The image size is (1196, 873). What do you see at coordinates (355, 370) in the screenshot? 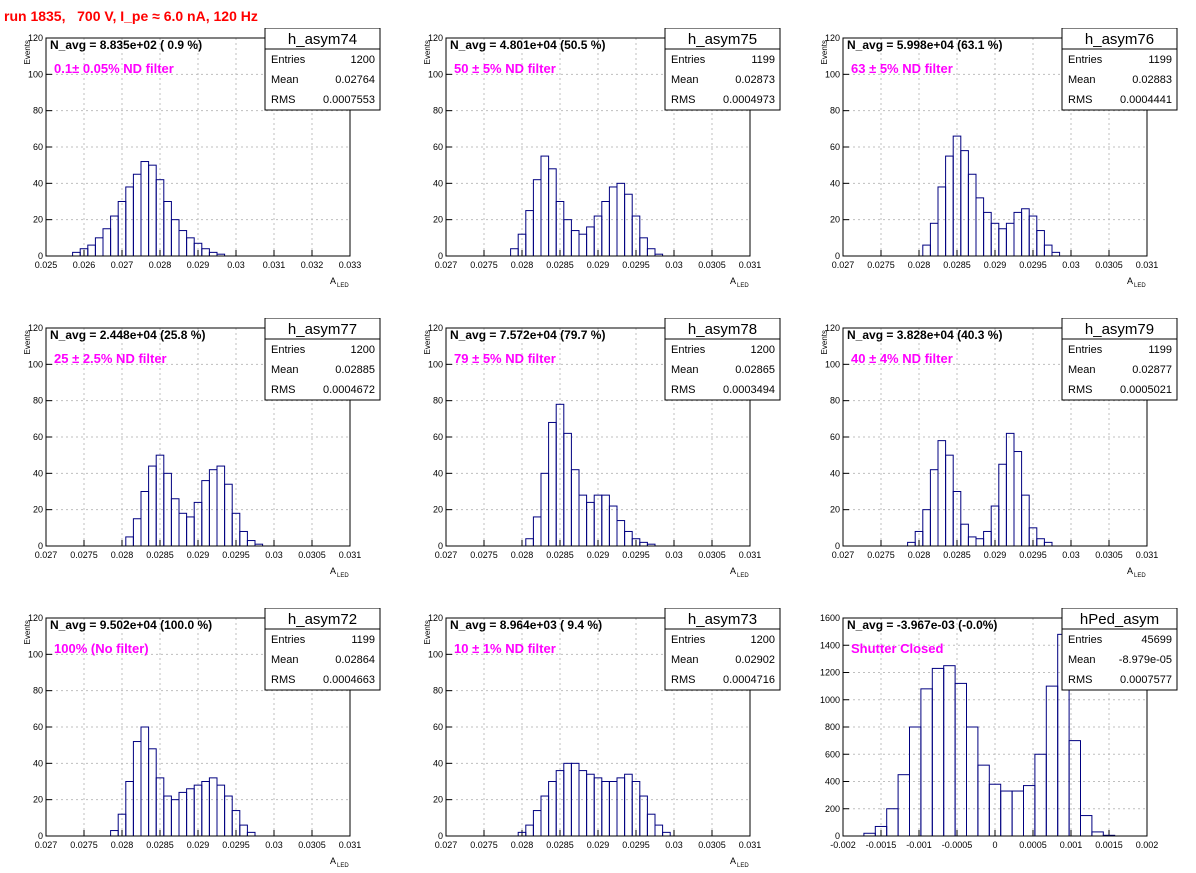
I see `stats-value: 0.02885` at bounding box center [355, 370].